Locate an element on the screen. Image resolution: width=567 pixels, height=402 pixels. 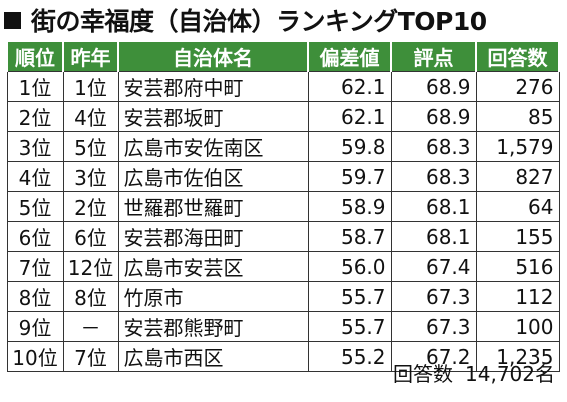
cell-last-year: 7位 is located at coordinates (90, 356).